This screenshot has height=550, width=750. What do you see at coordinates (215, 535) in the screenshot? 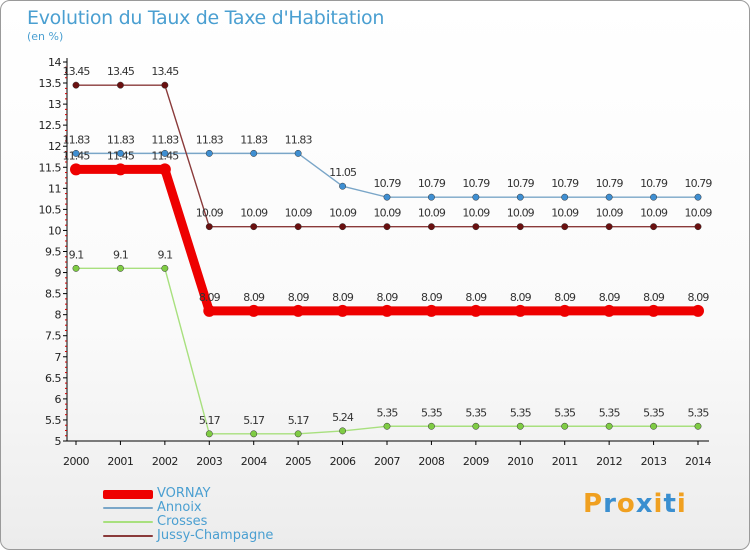
I see `legend-label: Jussy-Champagne` at bounding box center [215, 535].